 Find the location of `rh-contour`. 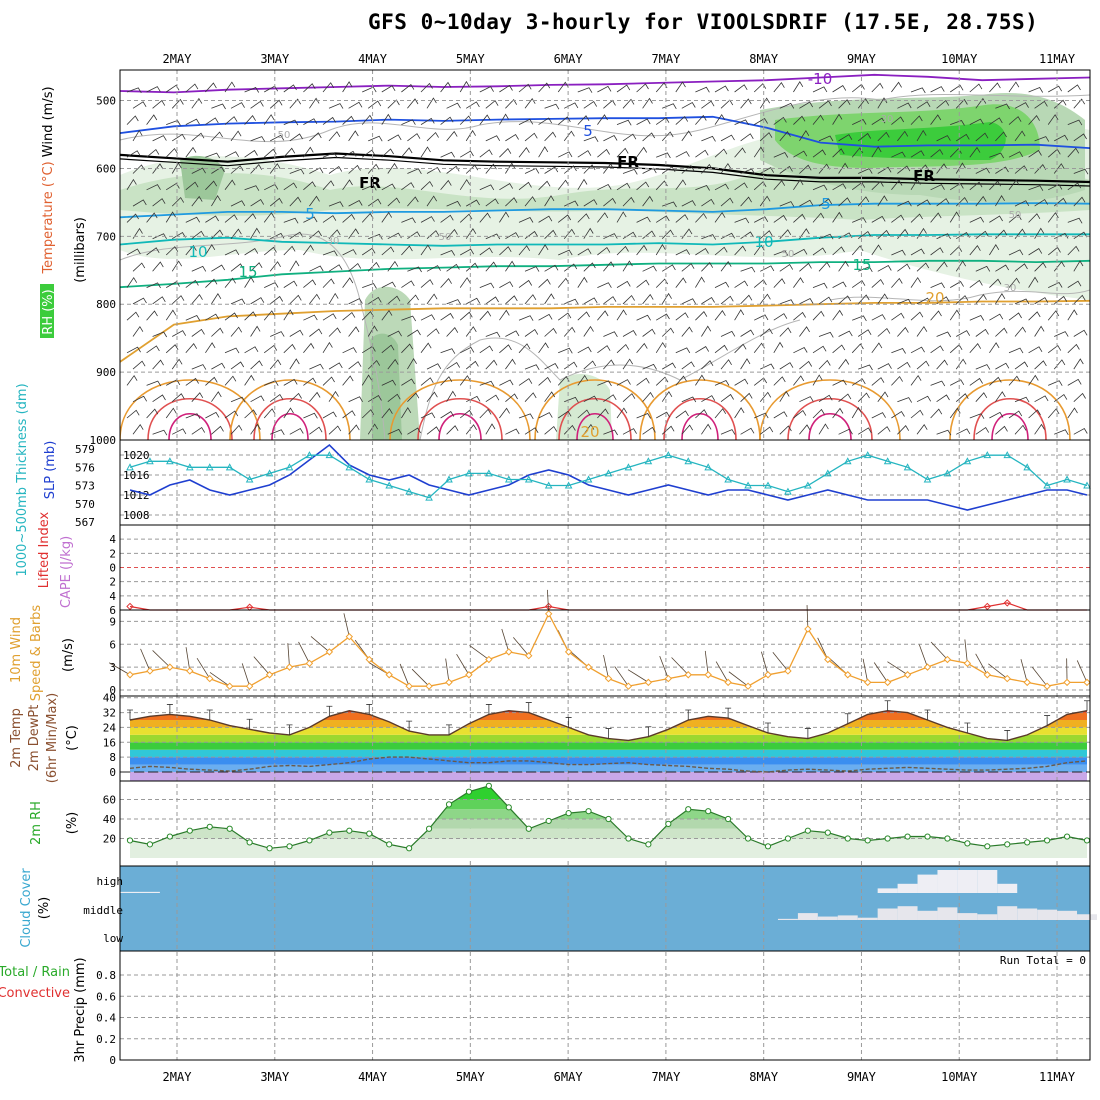

rh-contour is located at coordinates (605, 118).